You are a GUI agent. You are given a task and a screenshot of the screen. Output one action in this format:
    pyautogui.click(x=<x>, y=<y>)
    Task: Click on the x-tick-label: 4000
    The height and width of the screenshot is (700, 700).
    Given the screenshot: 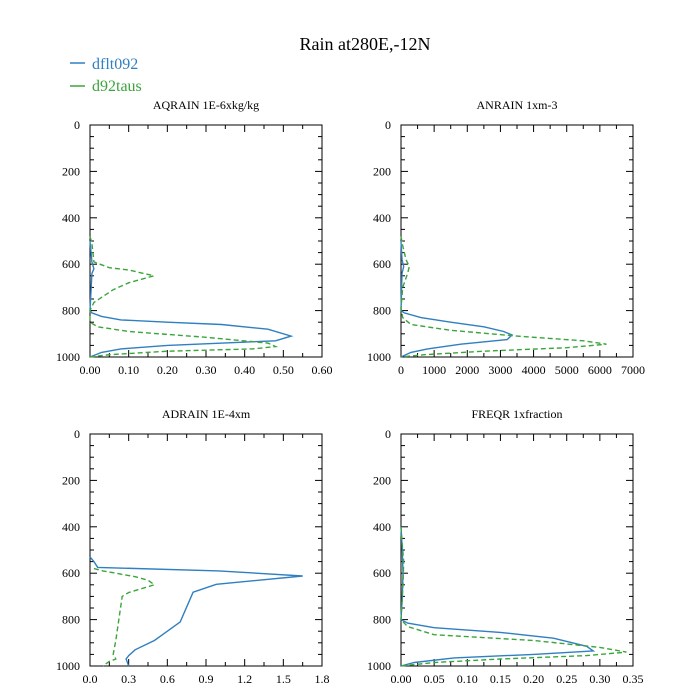 What is the action you would take?
    pyautogui.click(x=534, y=370)
    